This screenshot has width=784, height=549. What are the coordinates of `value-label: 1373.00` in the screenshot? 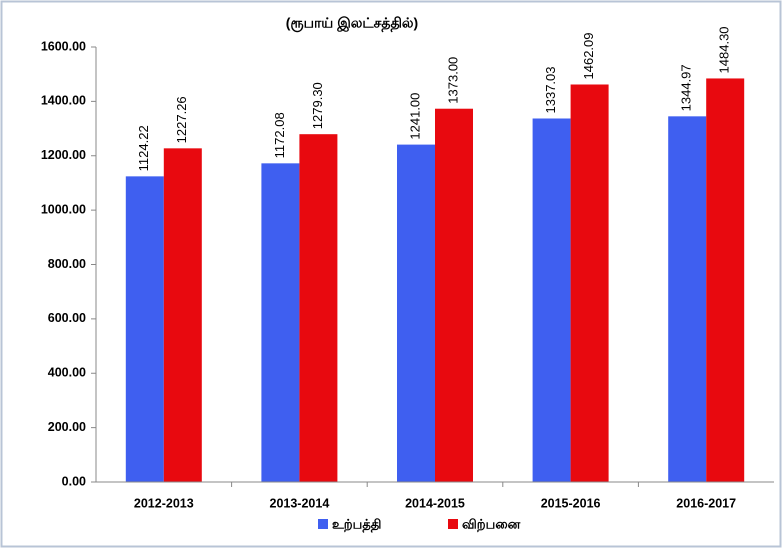 It's located at (452, 80).